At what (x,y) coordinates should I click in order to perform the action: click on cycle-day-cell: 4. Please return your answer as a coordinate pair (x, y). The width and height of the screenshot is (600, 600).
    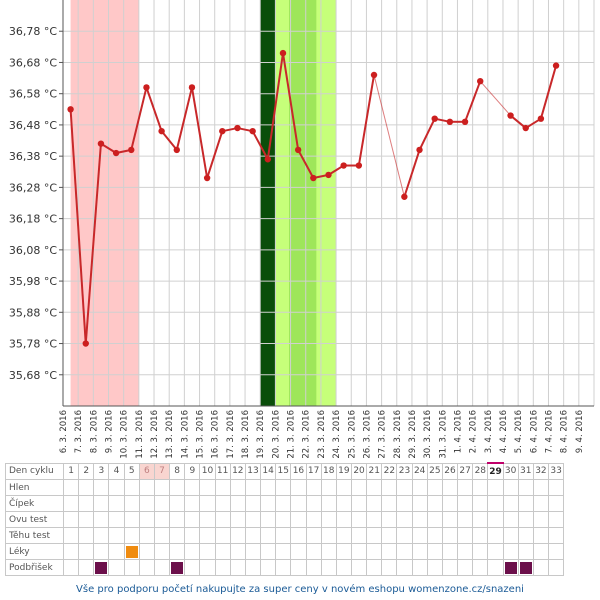
    Looking at the image, I should click on (116, 471).